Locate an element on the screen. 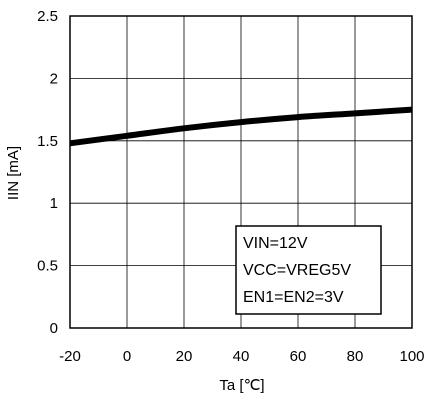  series-group is located at coordinates (241, 126).